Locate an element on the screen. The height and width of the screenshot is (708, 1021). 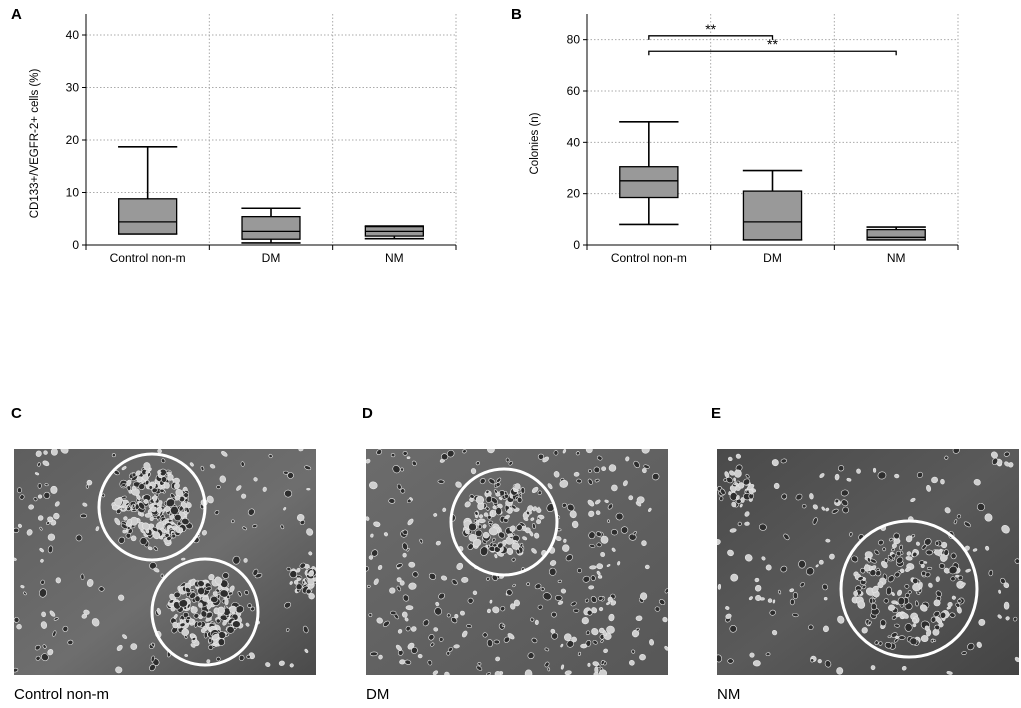
panel-letter-c: C is located at coordinates (16, 413).